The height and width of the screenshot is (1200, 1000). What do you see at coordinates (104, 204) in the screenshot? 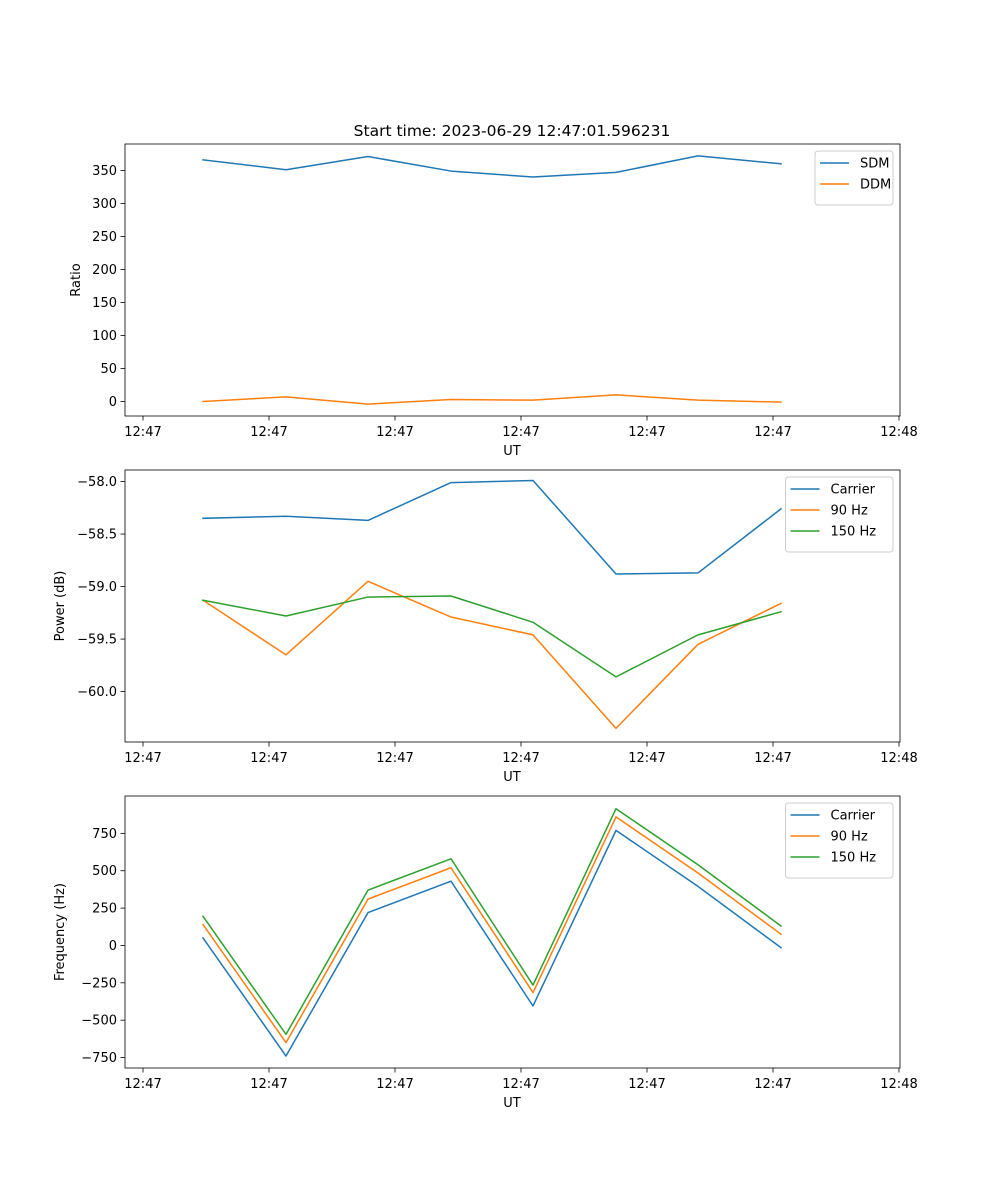
I see `chart-1-y-tick-label: 300` at bounding box center [104, 204].